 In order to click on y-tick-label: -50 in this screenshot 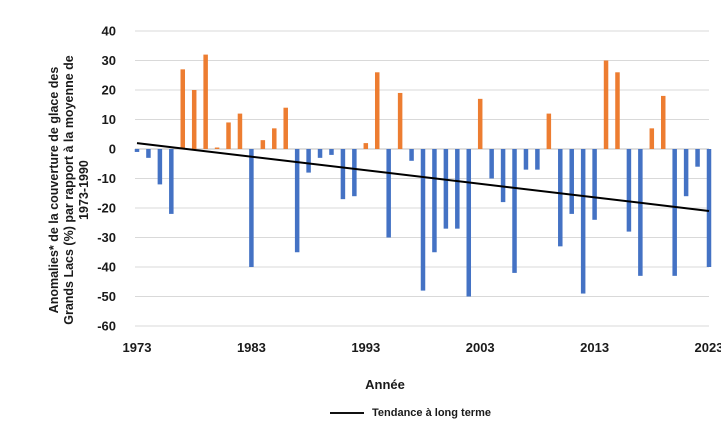, I will do `click(106, 296)`.